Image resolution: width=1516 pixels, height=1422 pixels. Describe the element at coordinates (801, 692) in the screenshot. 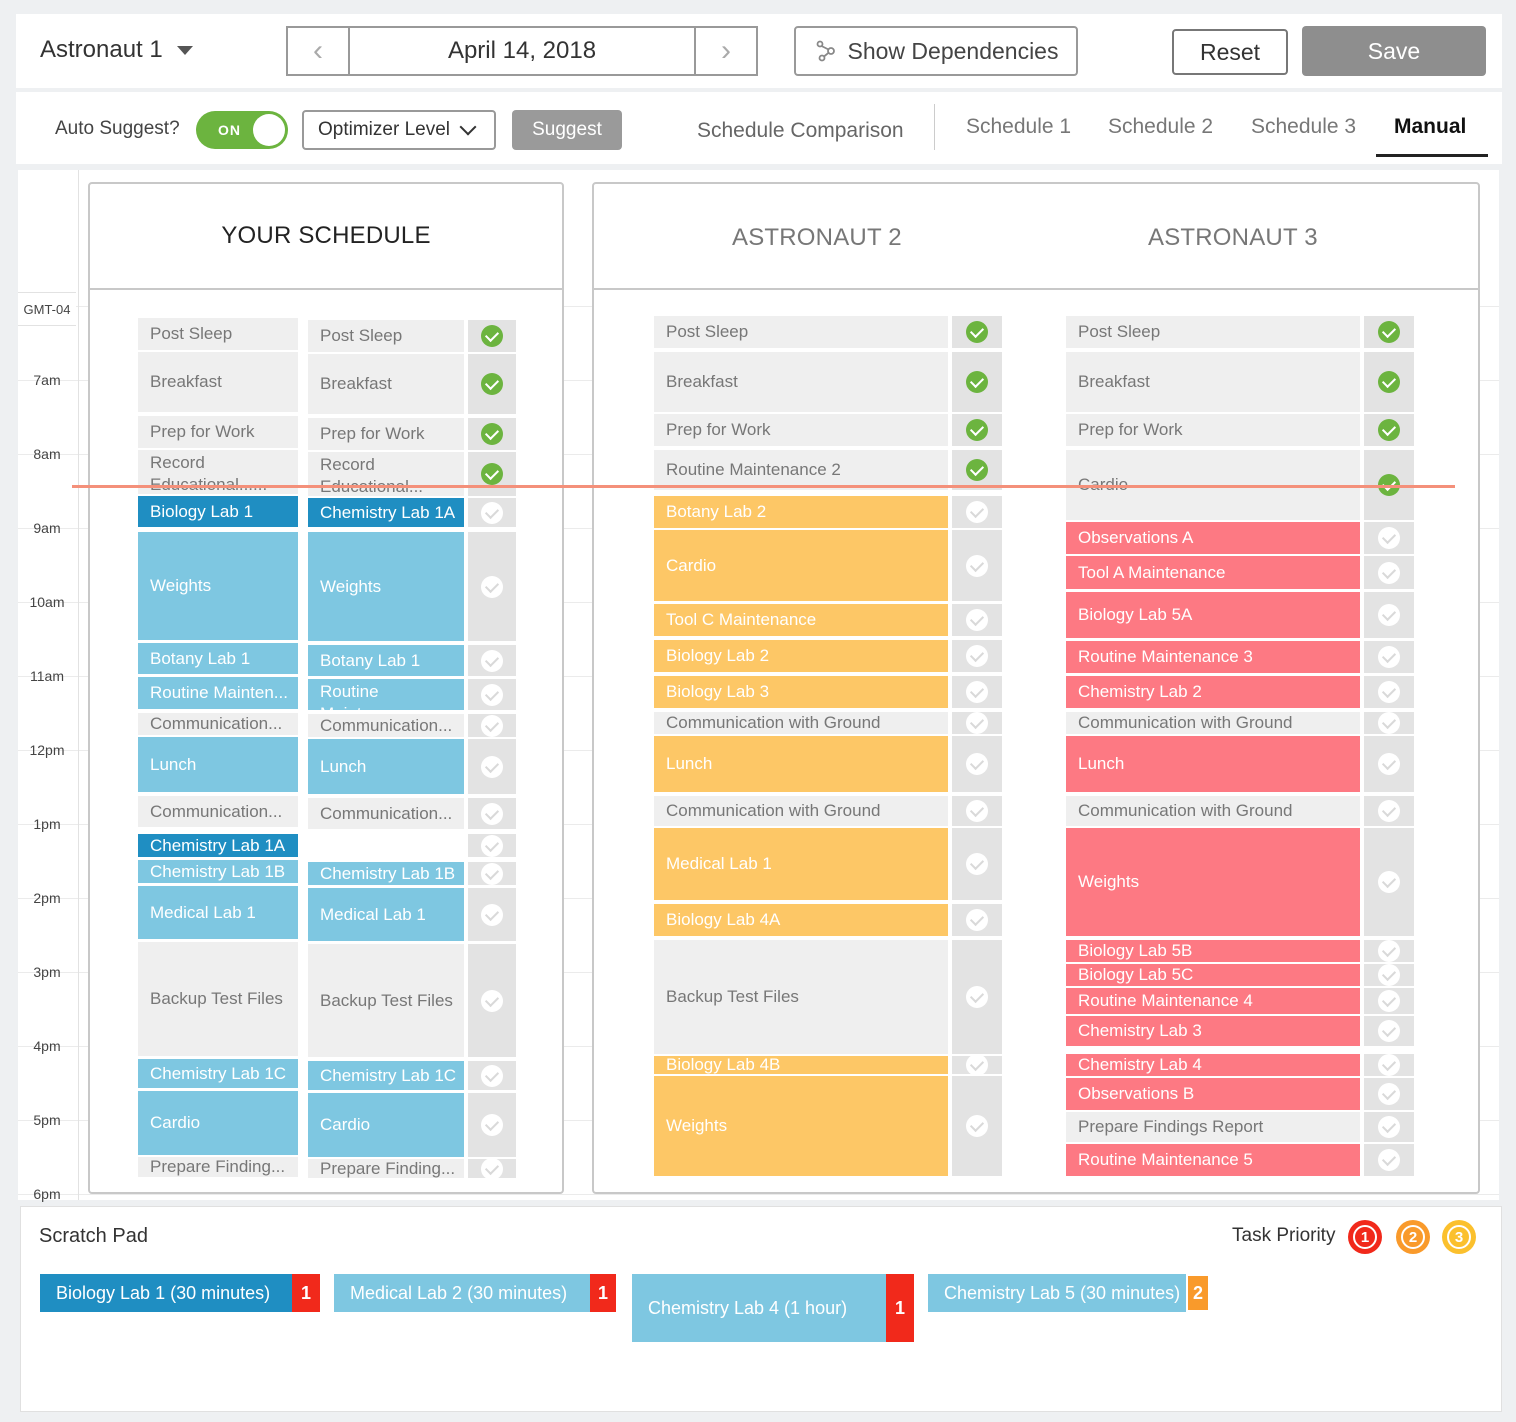

I see `task-block-biology-lab-3: Biology Lab 3` at that location.